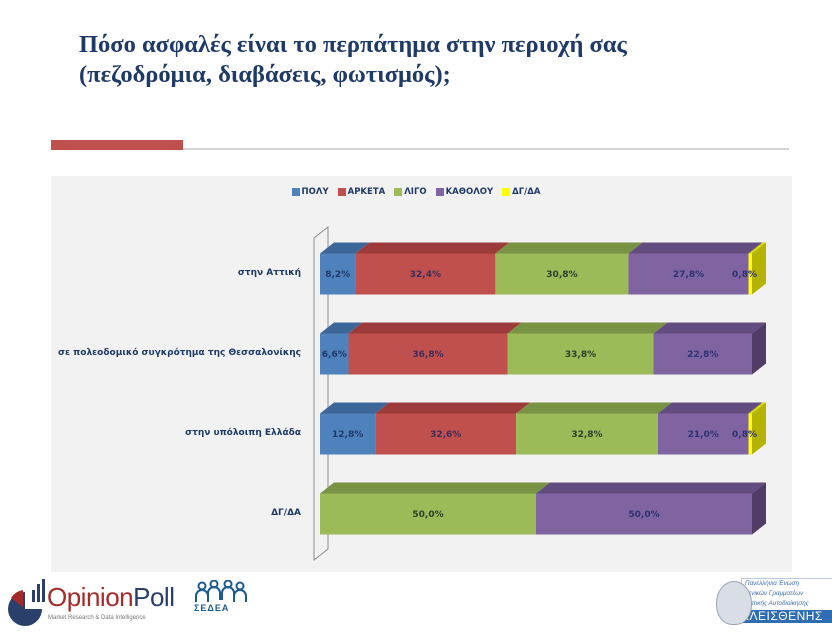 This screenshot has height=640, width=832. Describe the element at coordinates (26, 602) in the screenshot. I see `pie-chart-logo-icon` at that location.